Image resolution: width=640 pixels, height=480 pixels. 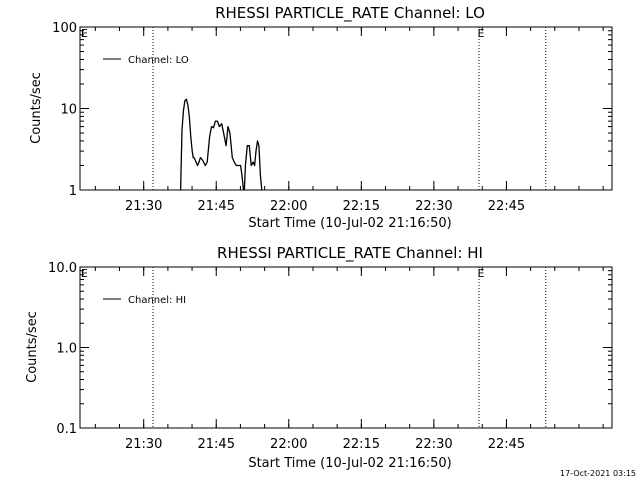 I want to click on legend-label: Channel: HI, so click(x=157, y=300).